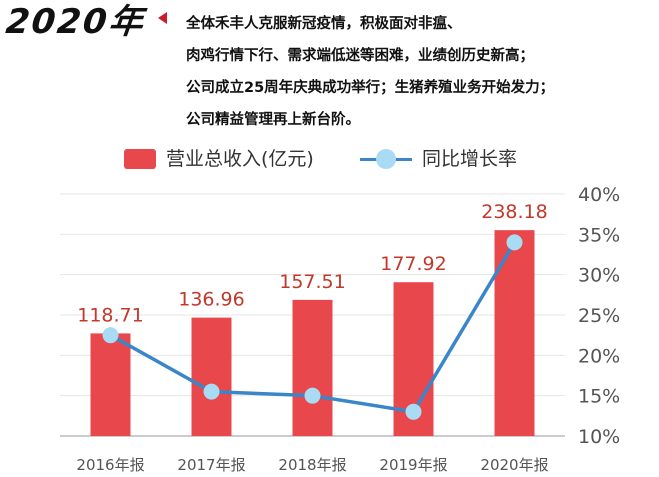 Image resolution: width=659 pixels, height=477 pixels. I want to click on category-label: 2016年报, so click(110, 465).